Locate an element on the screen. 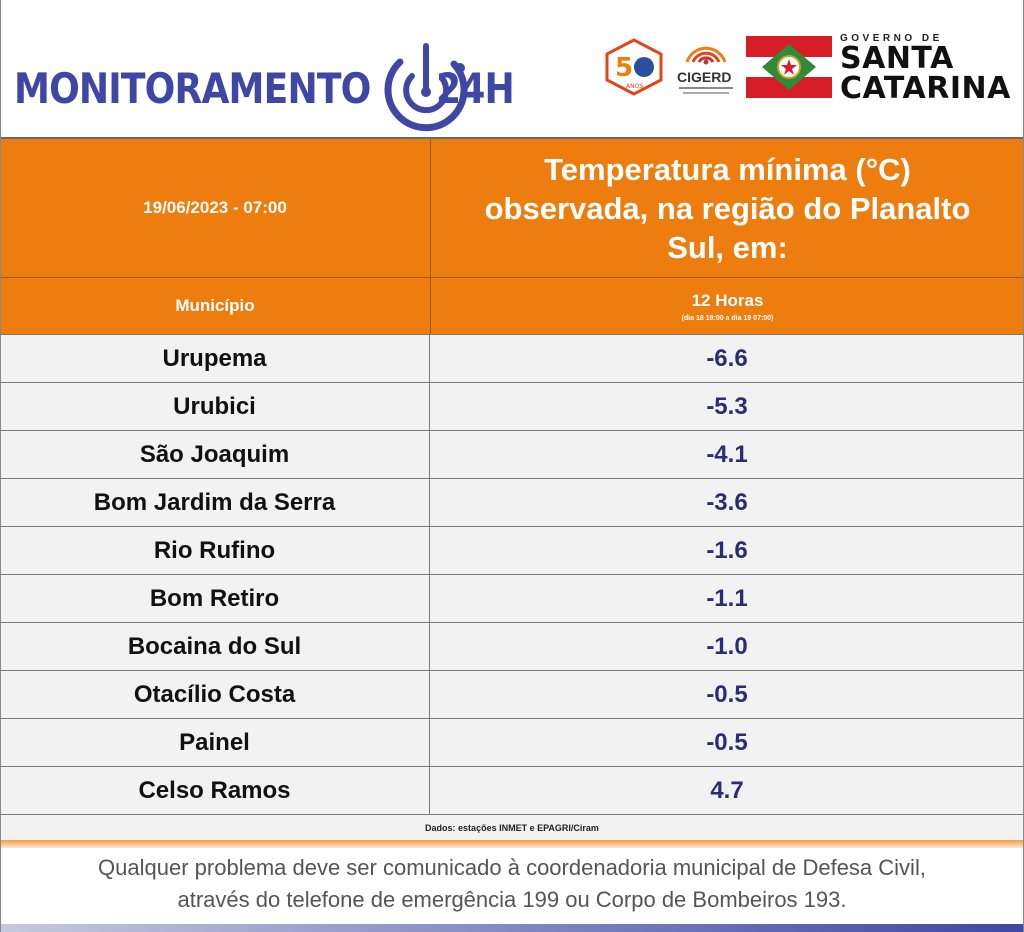  city-cell: Bom Jardim da Serra is located at coordinates (215, 502).